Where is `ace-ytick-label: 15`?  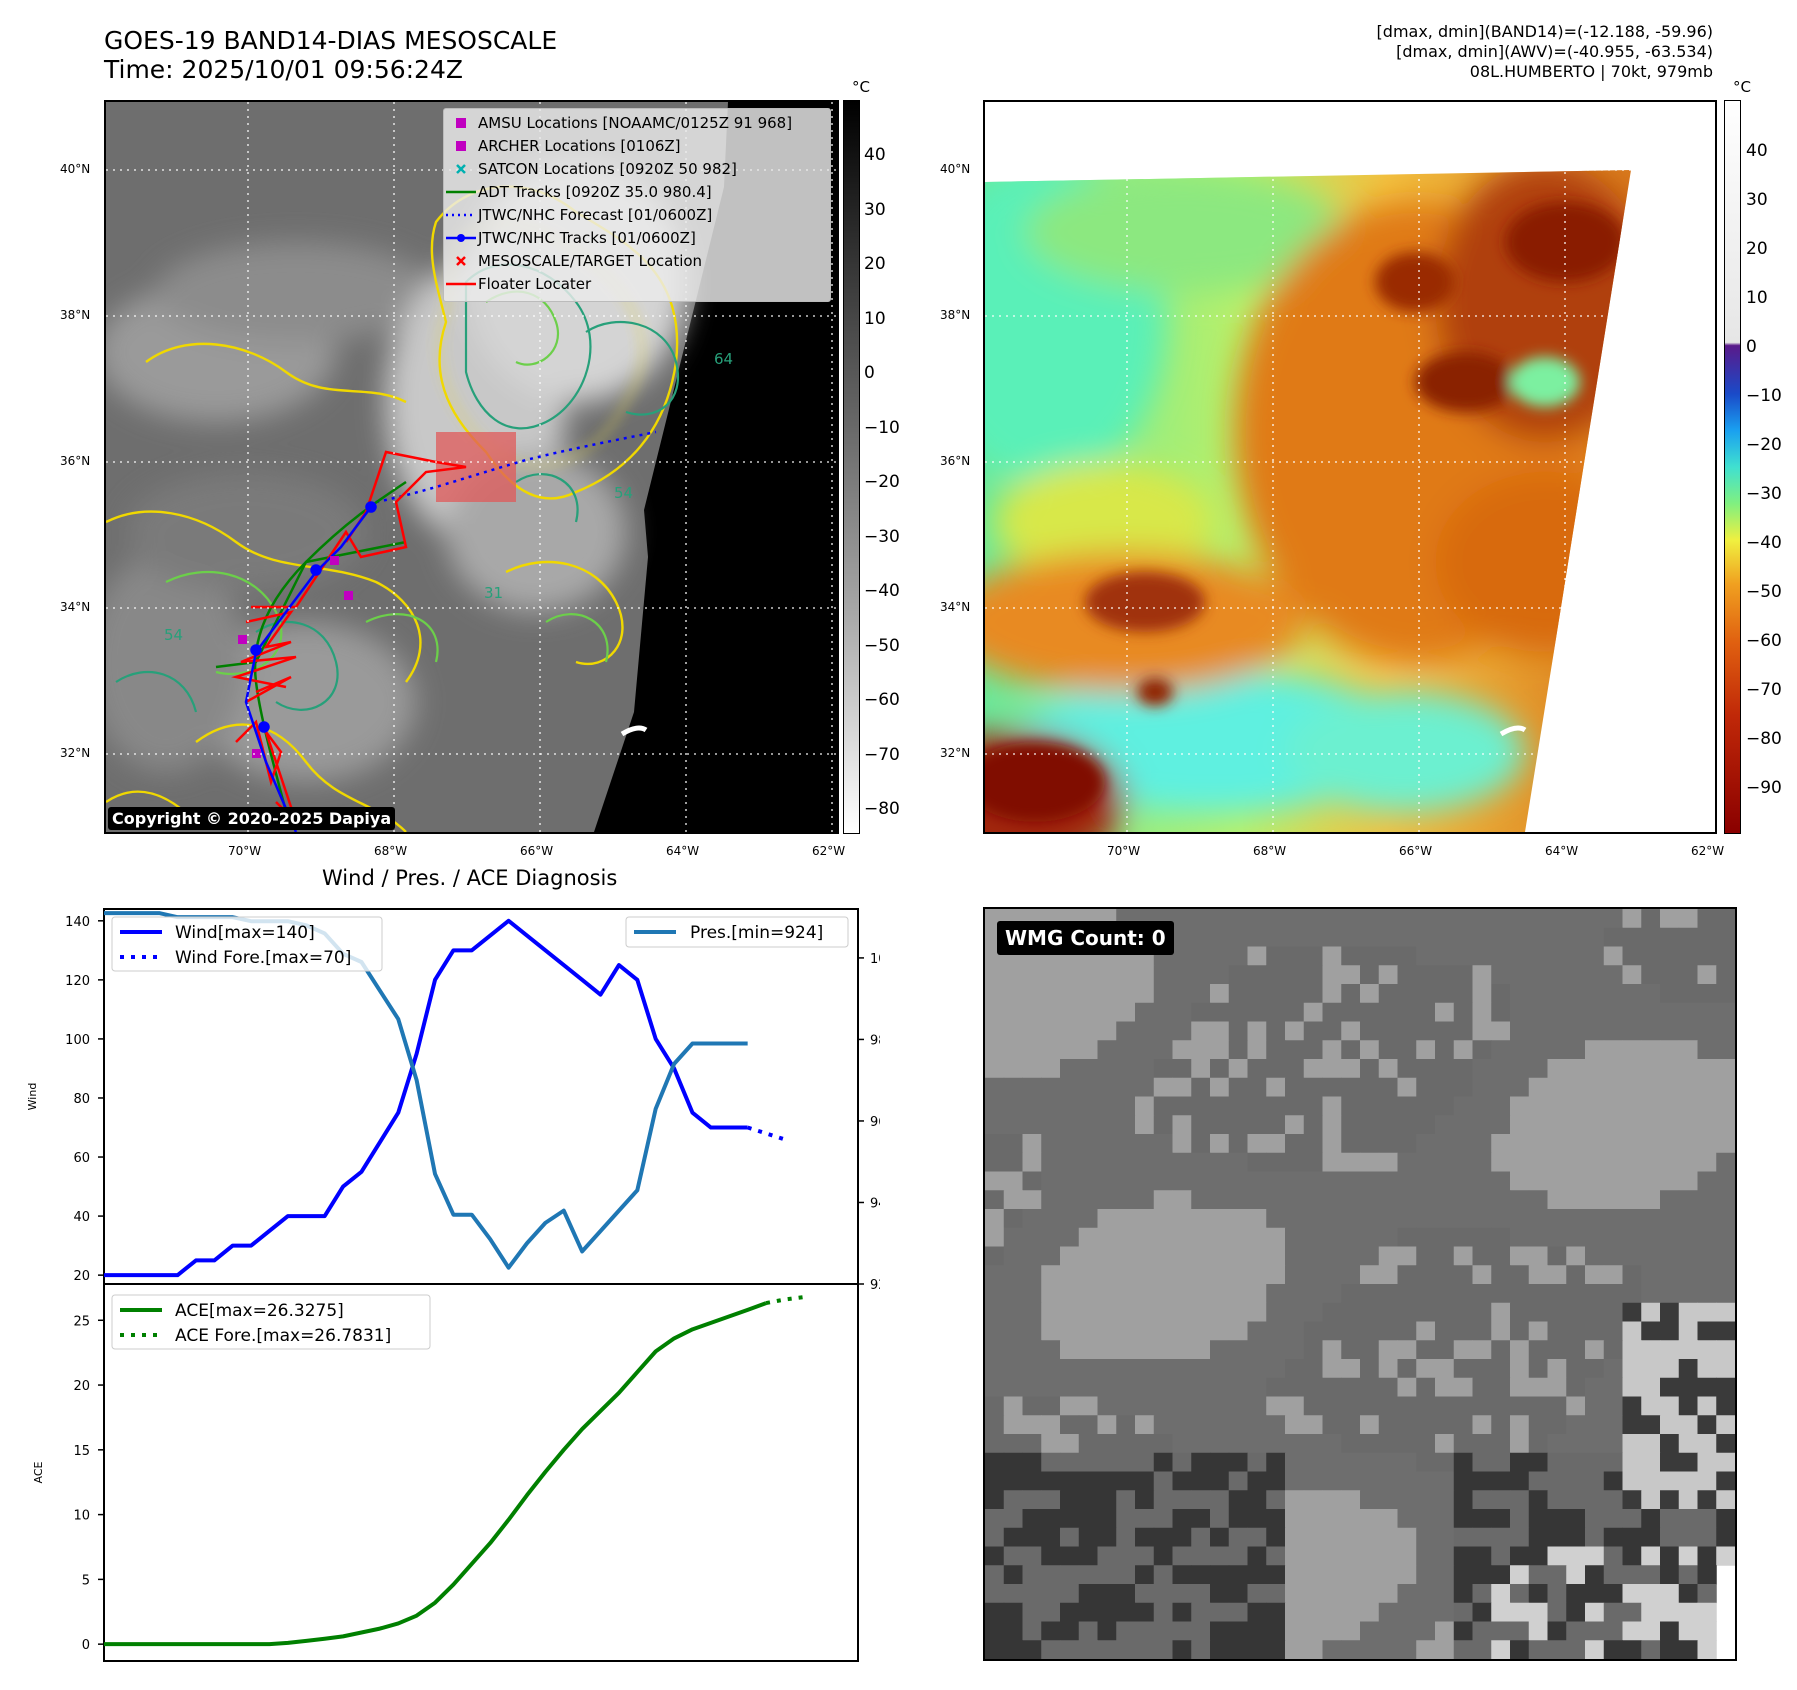
ace-ytick-label: 15 is located at coordinates (81, 1451).